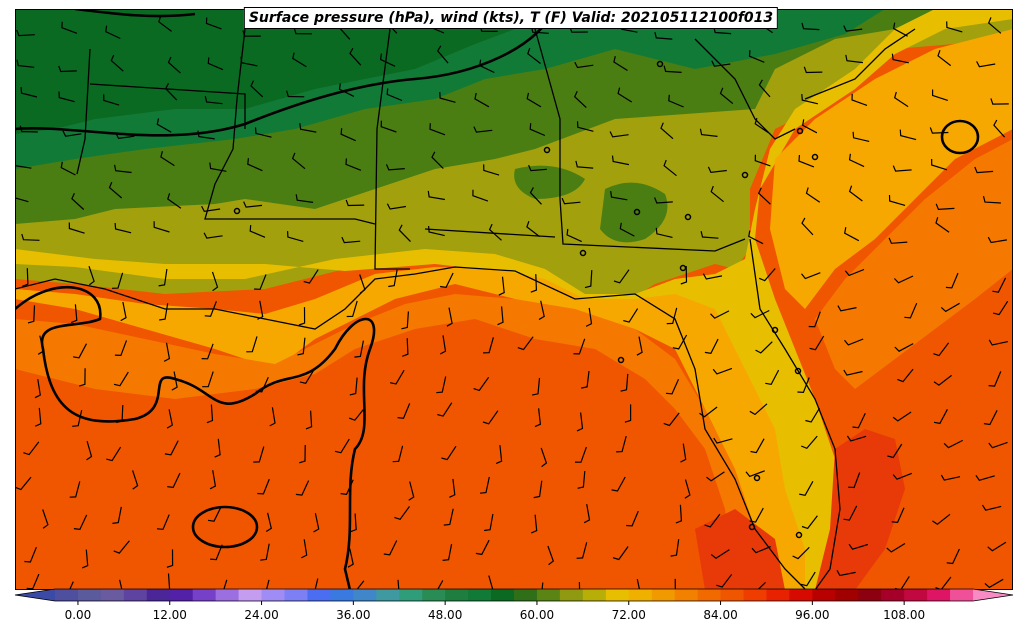 The image size is (1022, 633). I want to click on colorbar-tick-label: 60.00, so click(537, 615).